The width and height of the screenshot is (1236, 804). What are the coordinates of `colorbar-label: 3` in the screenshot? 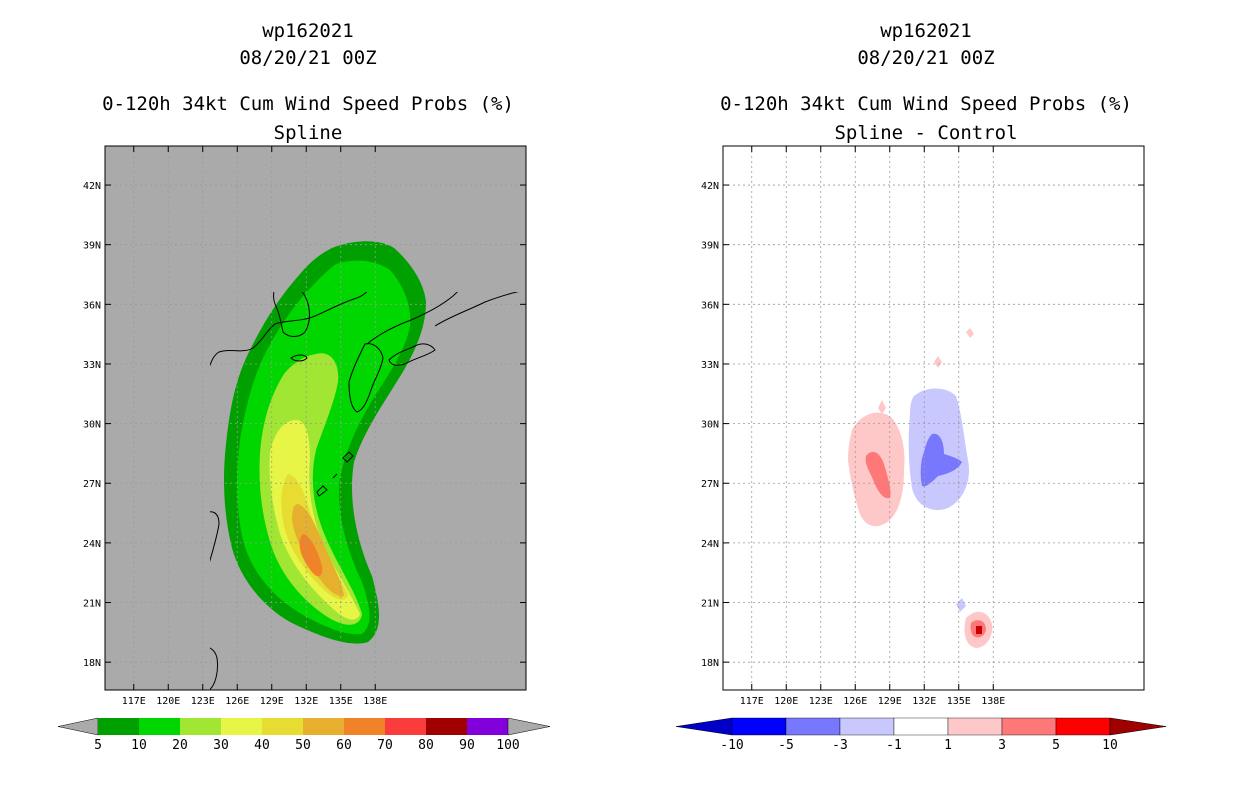 It's located at (1002, 745).